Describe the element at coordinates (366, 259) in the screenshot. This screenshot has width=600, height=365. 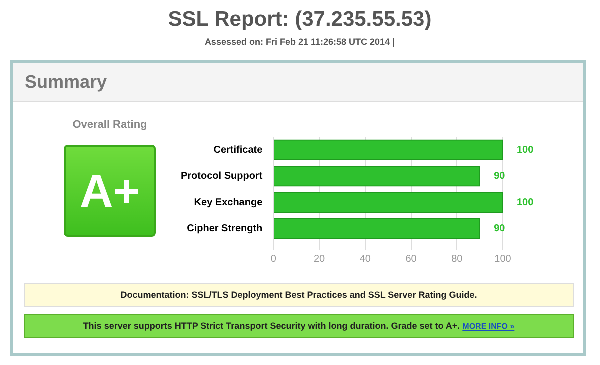
I see `x-tick-label: 40` at that location.